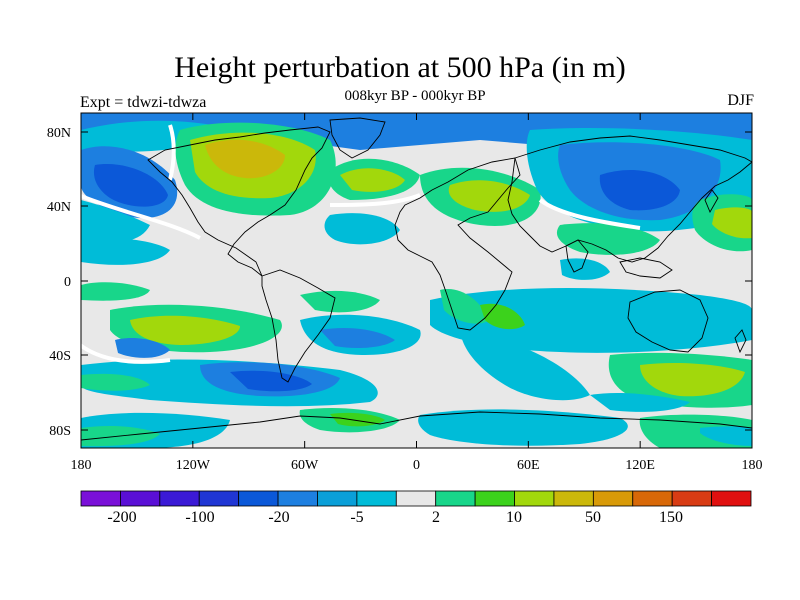 This screenshot has height=600, width=800. What do you see at coordinates (740, 100) in the screenshot?
I see `season-label: DJF` at bounding box center [740, 100].